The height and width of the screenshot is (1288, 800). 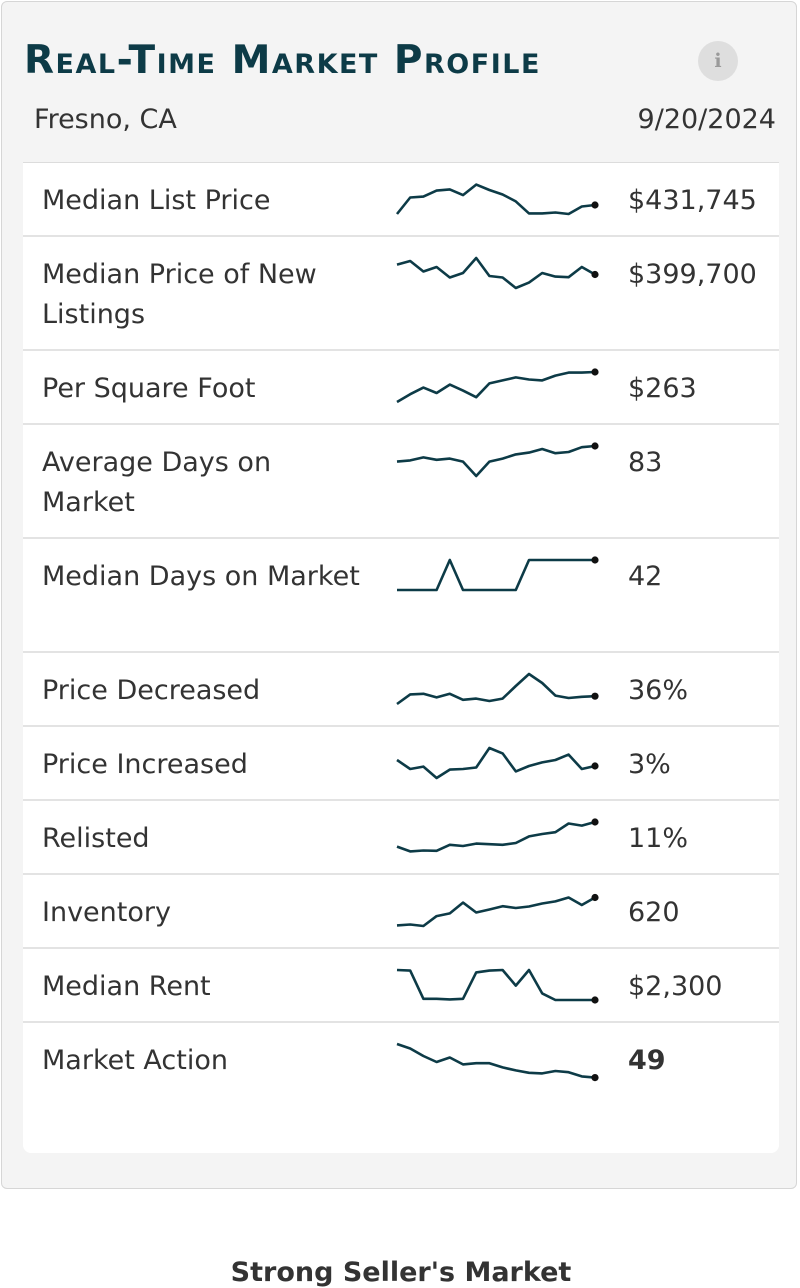 What do you see at coordinates (401, 482) in the screenshot?
I see `metric-row: Average Days on Market 83` at bounding box center [401, 482].